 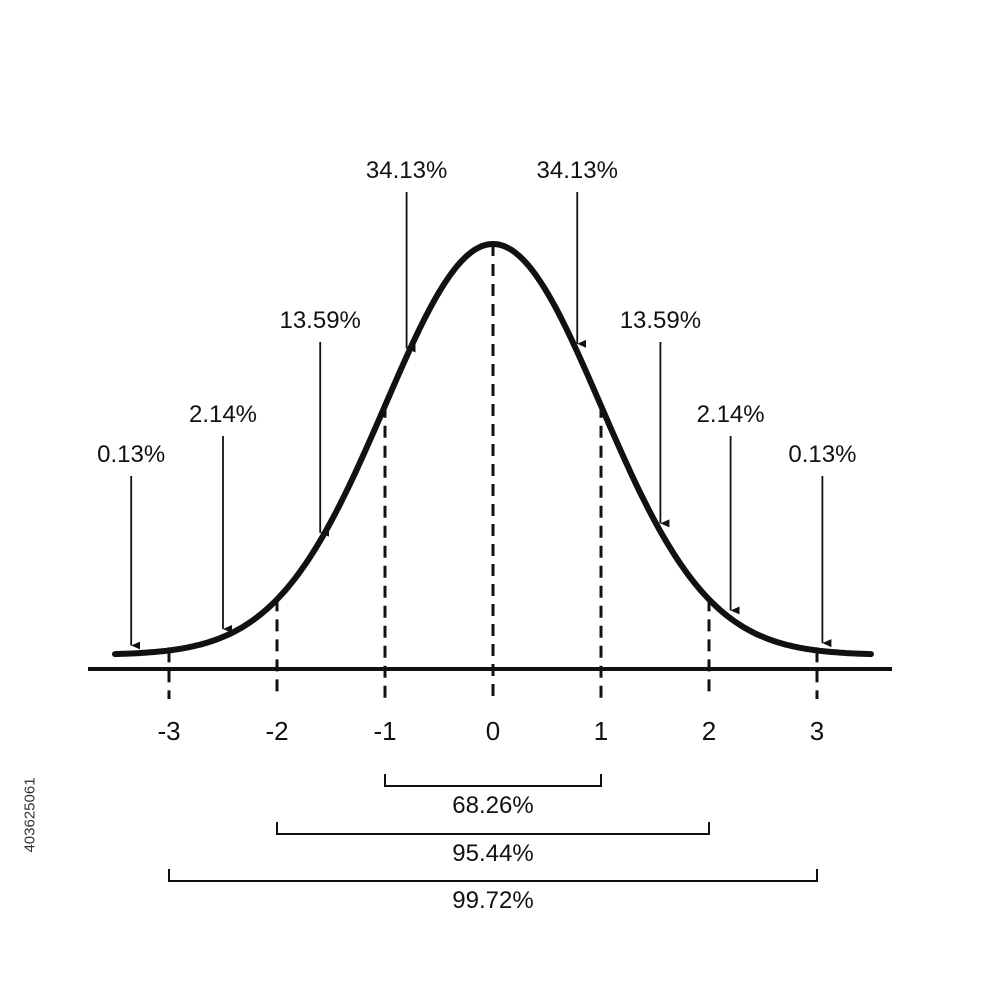 I want to click on range-label: 99.72%, so click(x=492, y=900).